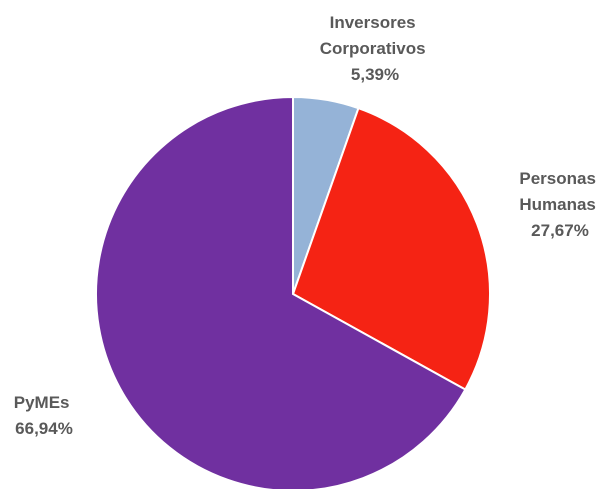 Image resolution: width=607 pixels, height=489 pixels. I want to click on slice-value-label: 5,39%, so click(375, 74).